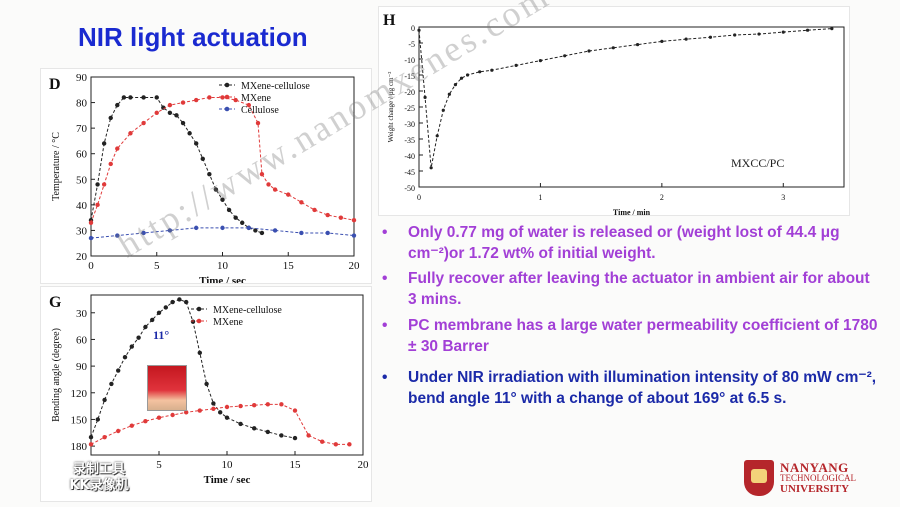  I want to click on y-tick-label: -10, so click(409, 60).